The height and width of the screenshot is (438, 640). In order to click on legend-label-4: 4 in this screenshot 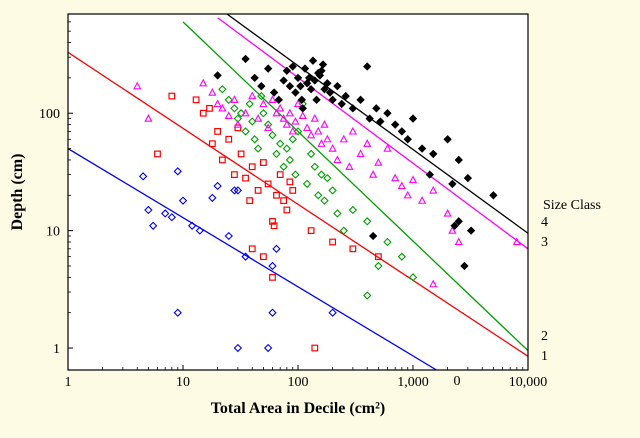, I will do `click(544, 222)`.